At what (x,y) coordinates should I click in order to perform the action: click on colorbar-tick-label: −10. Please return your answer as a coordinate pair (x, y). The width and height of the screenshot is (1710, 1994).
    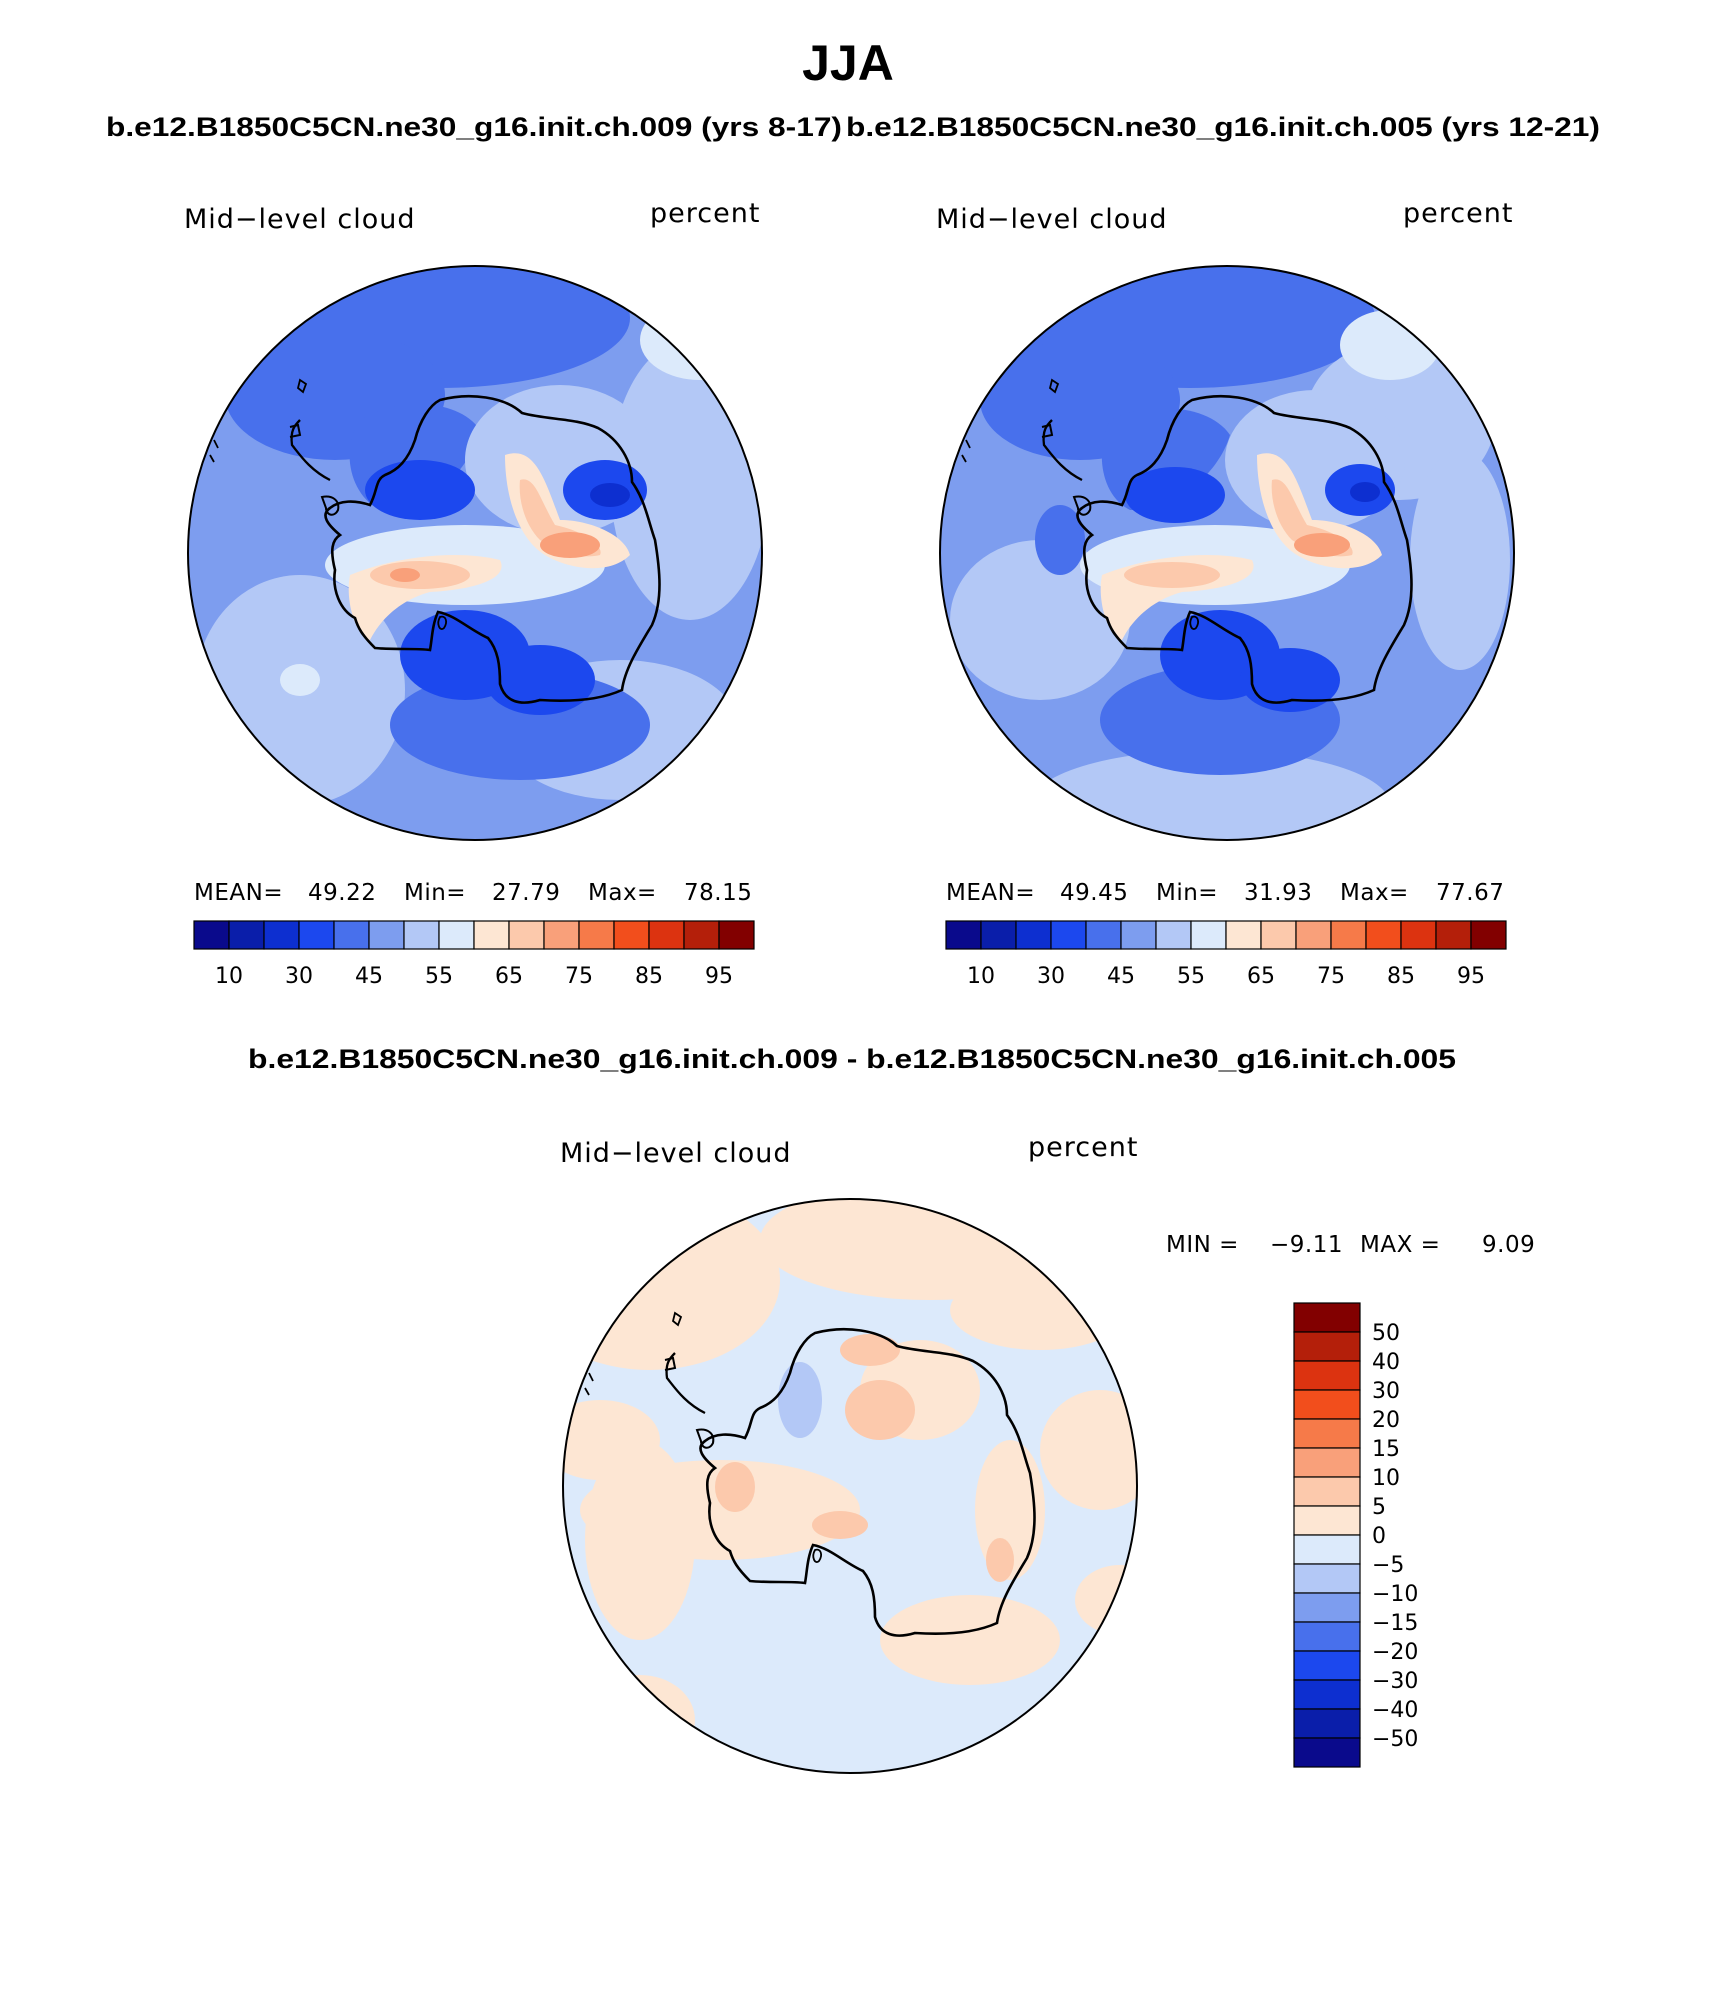
    Looking at the image, I should click on (1395, 1594).